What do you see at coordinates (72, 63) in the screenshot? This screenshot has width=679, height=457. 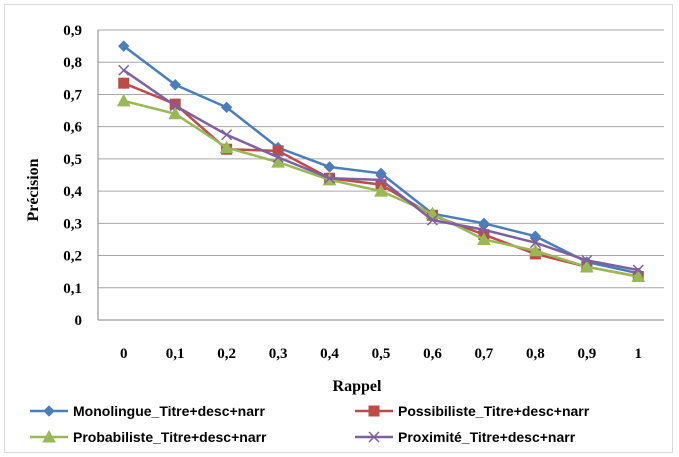 I see `y-tick-label: 0,8` at bounding box center [72, 63].